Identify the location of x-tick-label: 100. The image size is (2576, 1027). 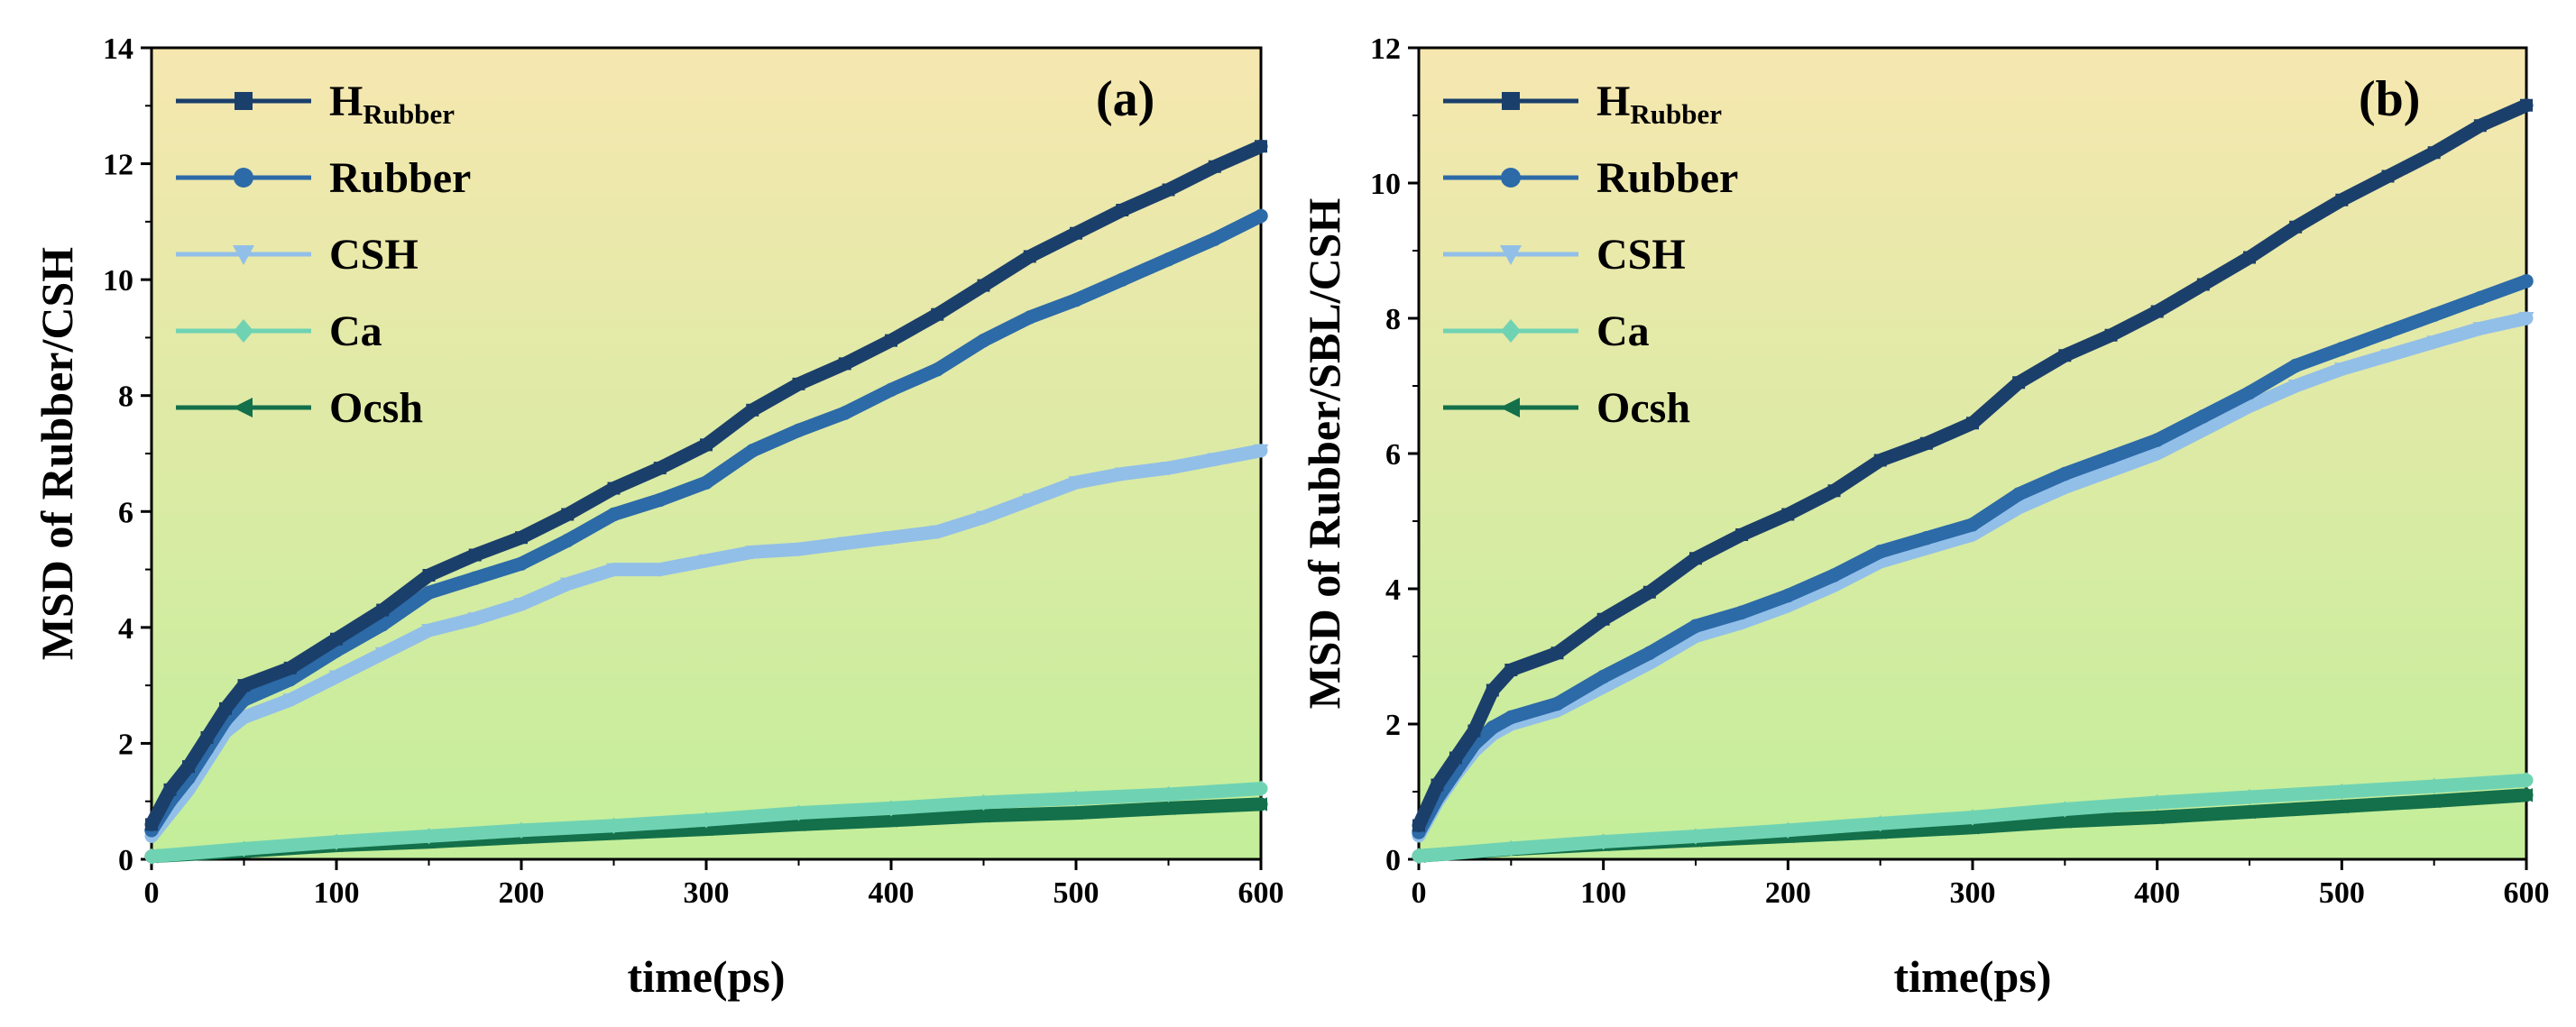
(337, 893).